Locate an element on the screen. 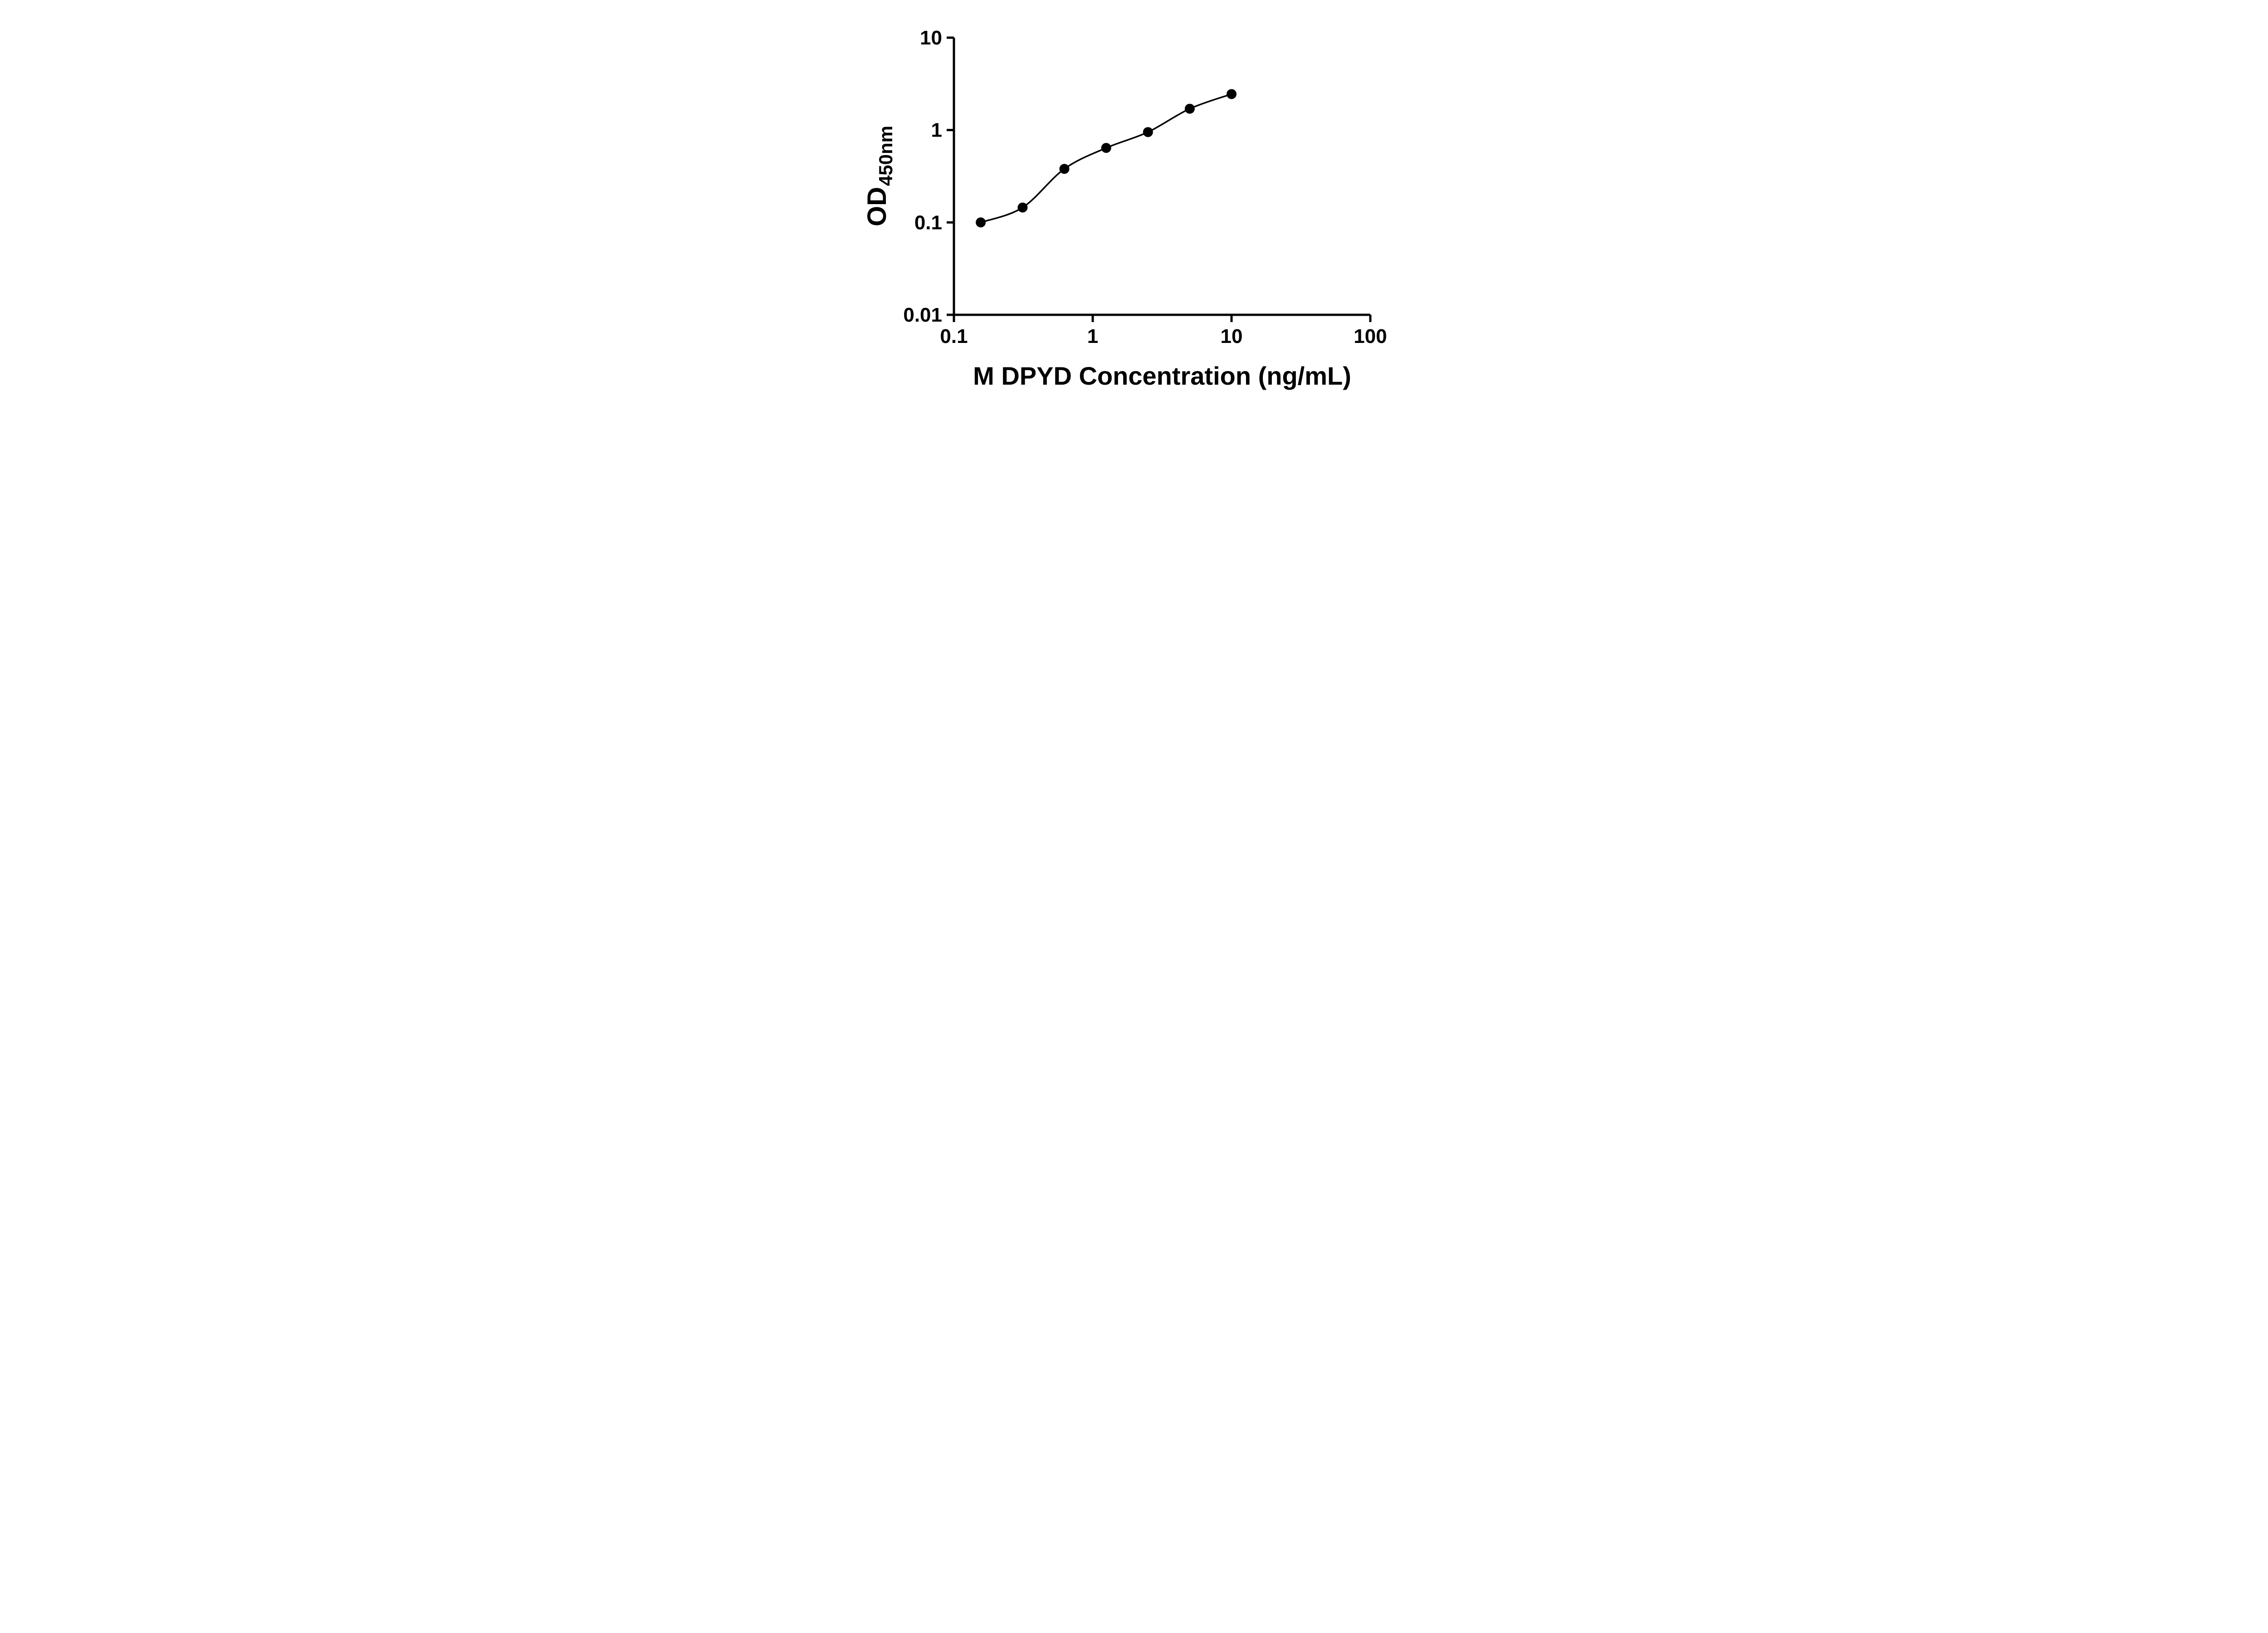  x-tick-label: 1 is located at coordinates (1092, 336).